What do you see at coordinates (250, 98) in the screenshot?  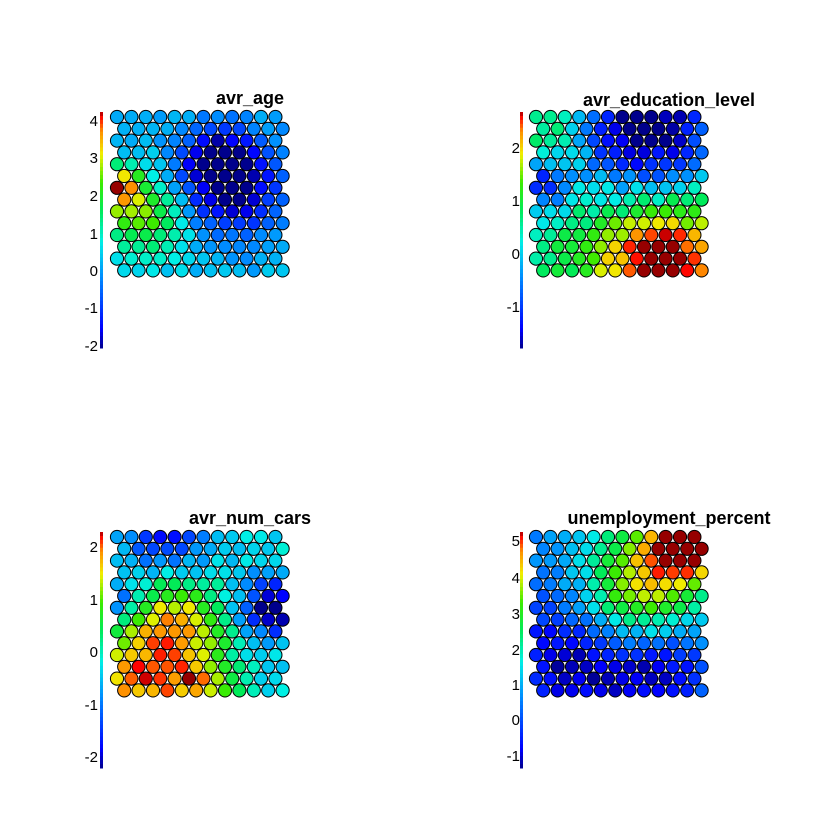 I see `panel-title: avr_age` at bounding box center [250, 98].